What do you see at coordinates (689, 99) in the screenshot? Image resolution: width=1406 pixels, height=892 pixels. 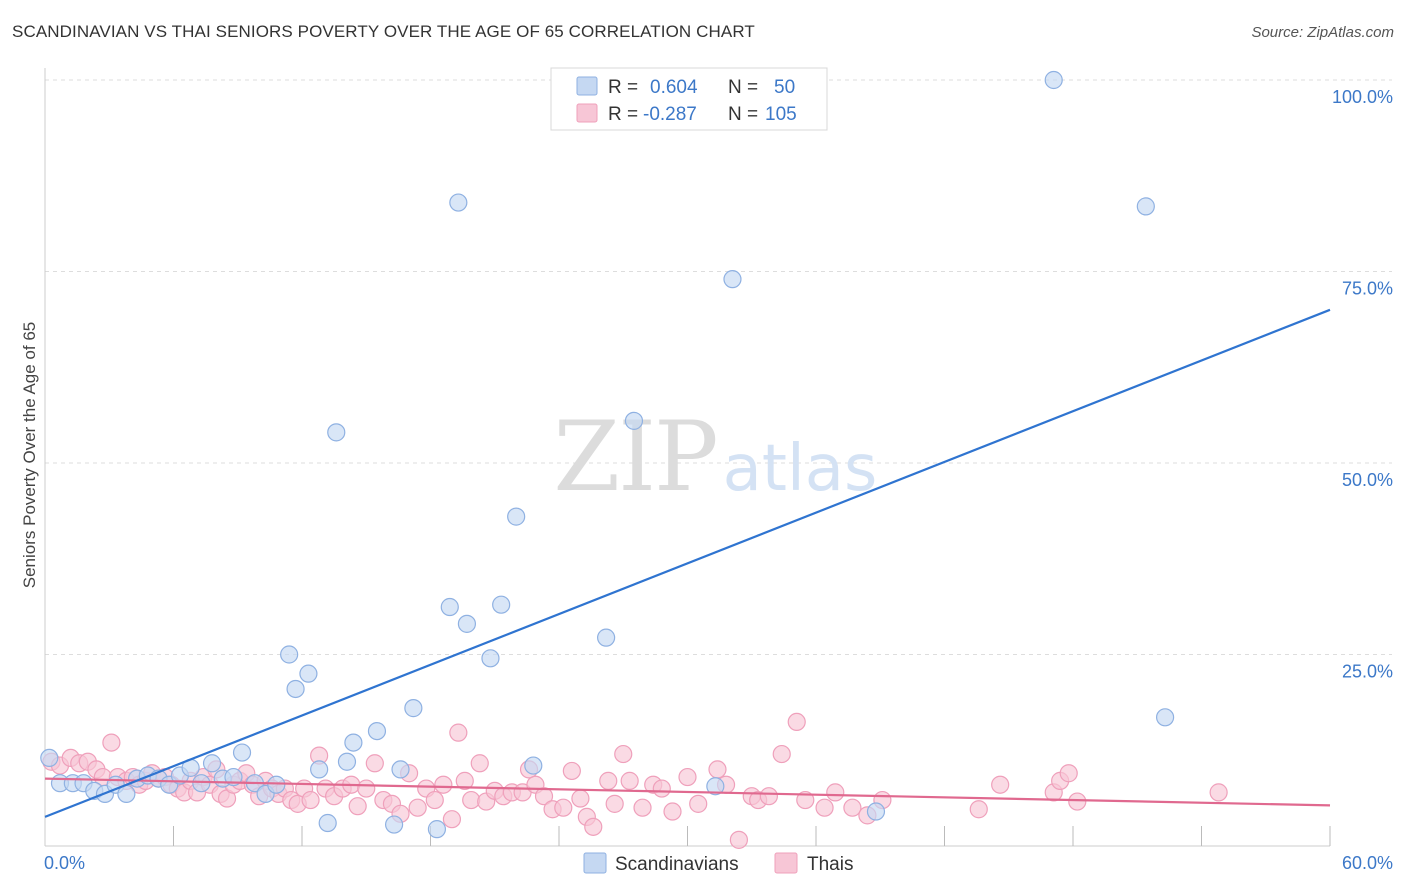 I see `legend-stats: R = 0.604 N = 50 R = -0.287 N = 105` at bounding box center [689, 99].